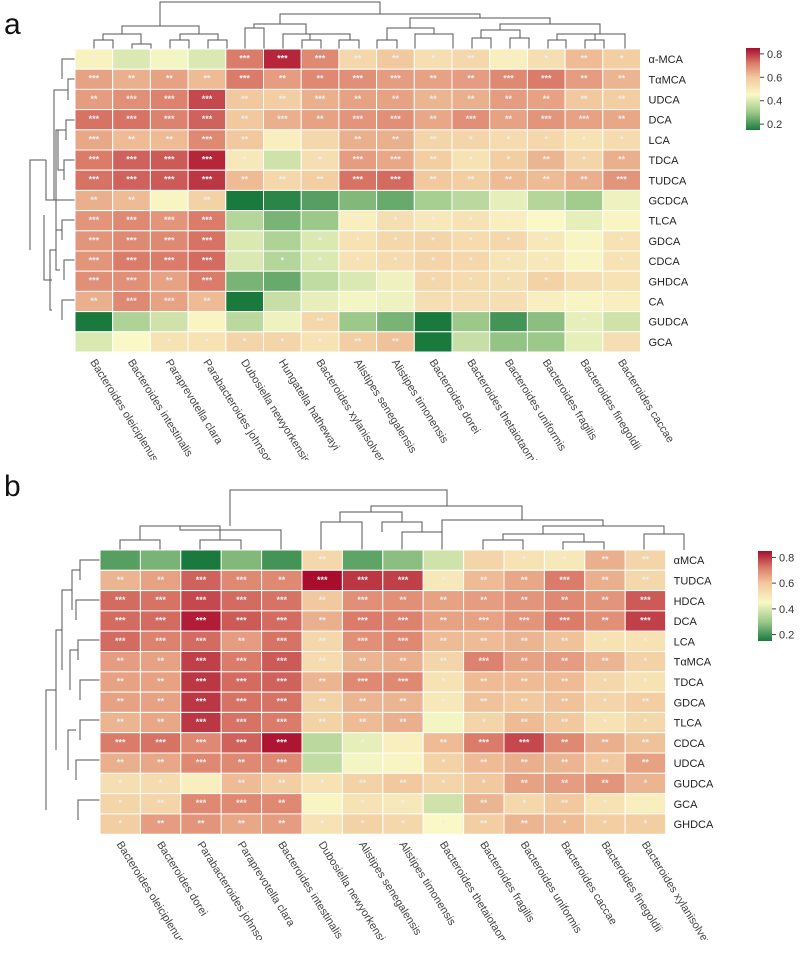 The width and height of the screenshot is (800, 959). What do you see at coordinates (160, 408) in the screenshot?
I see `column-label: Bacteroides intestinalis` at bounding box center [160, 408].